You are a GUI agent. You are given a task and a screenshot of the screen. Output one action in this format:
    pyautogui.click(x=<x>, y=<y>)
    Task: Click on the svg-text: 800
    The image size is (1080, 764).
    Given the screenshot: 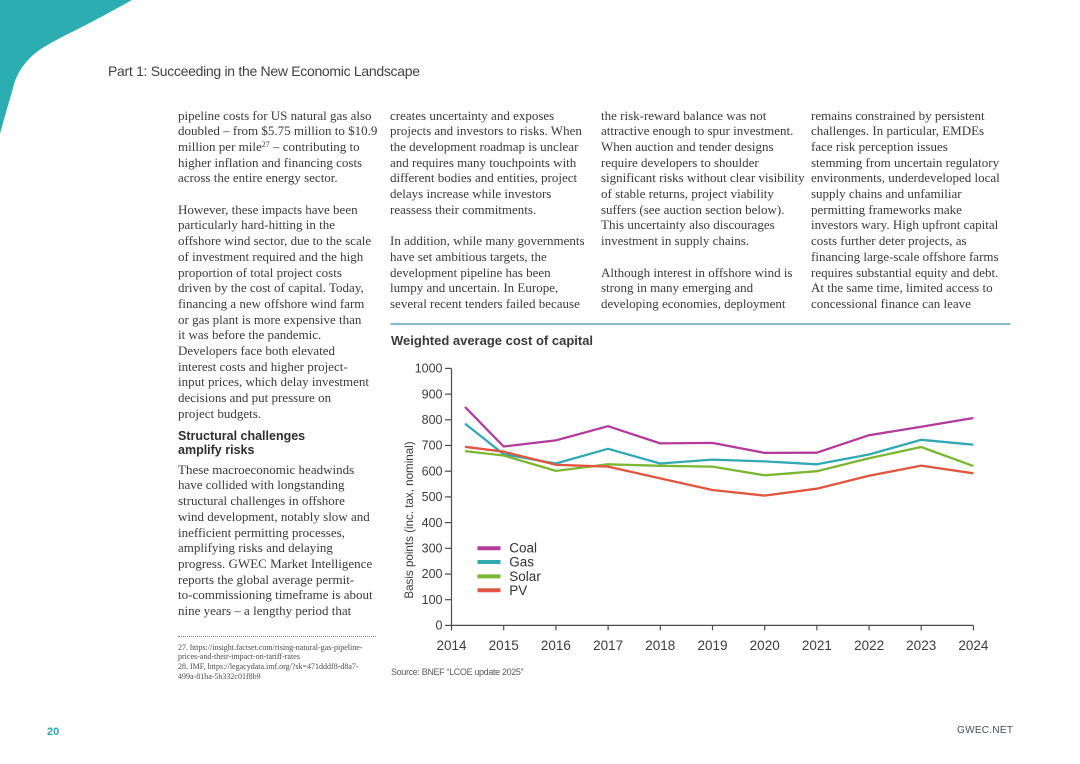 What is the action you would take?
    pyautogui.click(x=432, y=420)
    